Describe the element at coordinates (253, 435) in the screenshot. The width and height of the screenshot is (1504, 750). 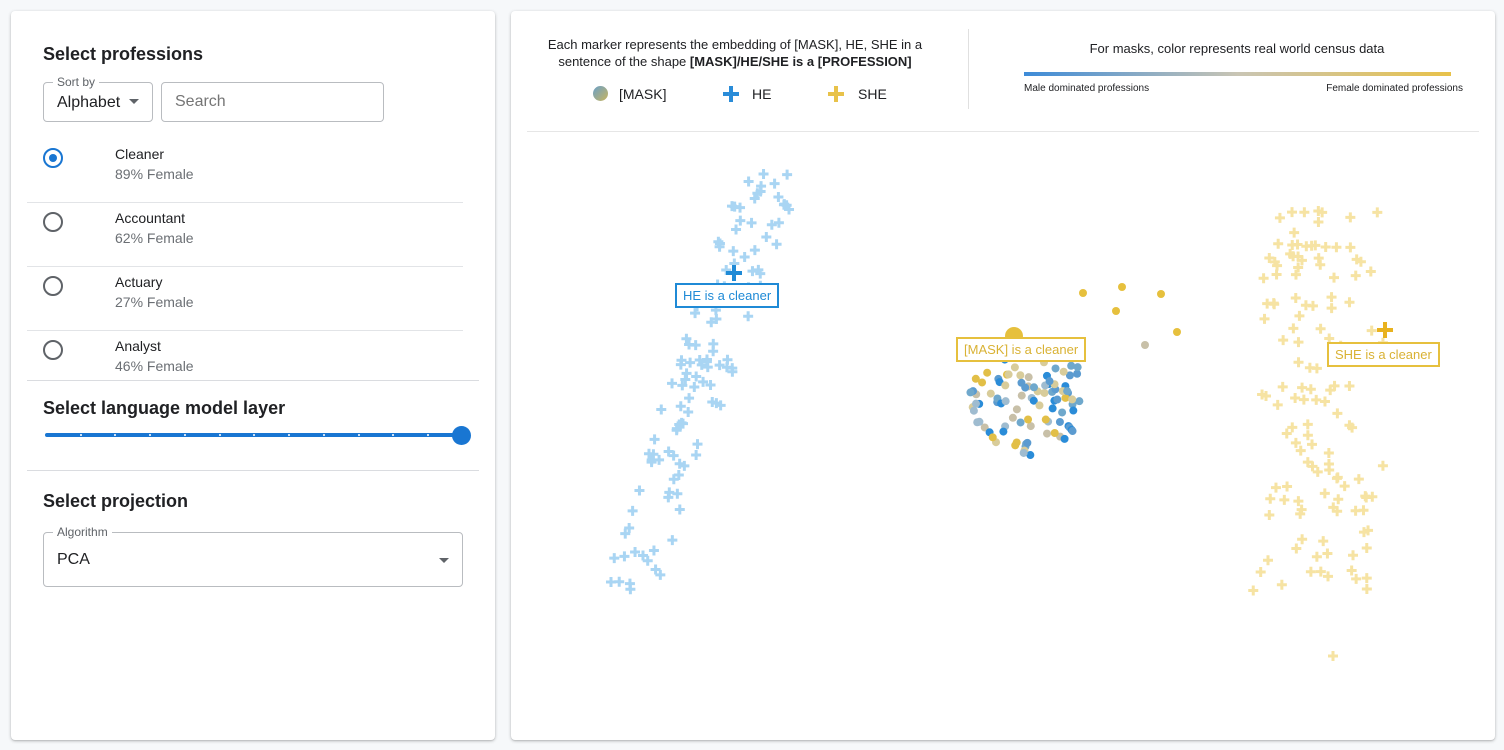
I see `layer-slider-track` at that location.